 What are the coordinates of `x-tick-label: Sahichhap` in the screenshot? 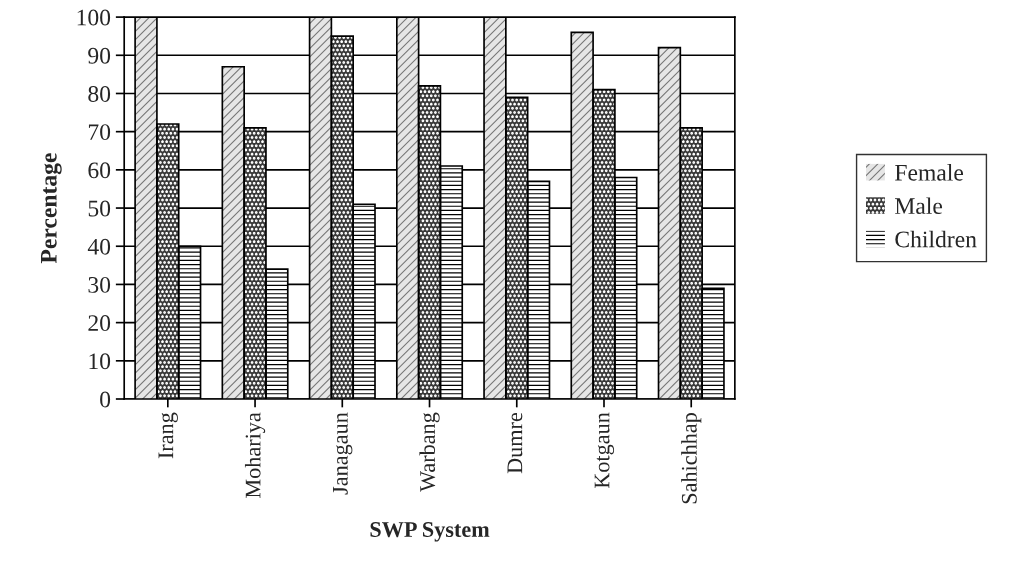 It's located at (691, 458).